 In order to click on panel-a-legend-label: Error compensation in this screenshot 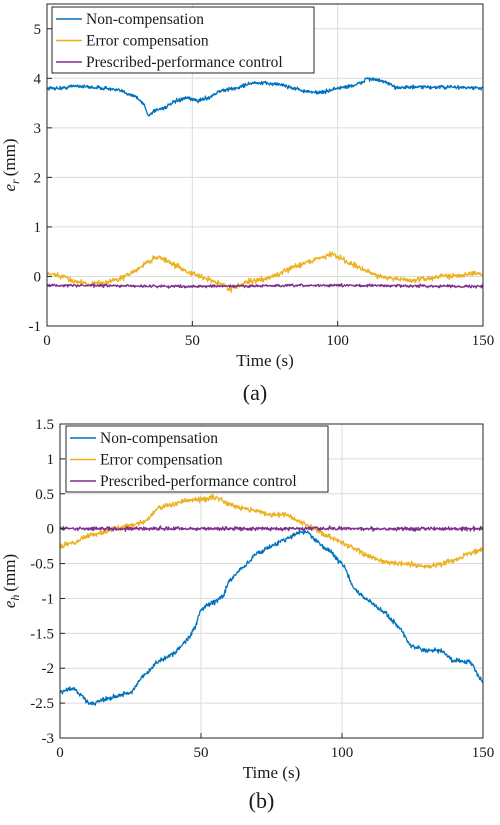, I will do `click(147, 41)`.